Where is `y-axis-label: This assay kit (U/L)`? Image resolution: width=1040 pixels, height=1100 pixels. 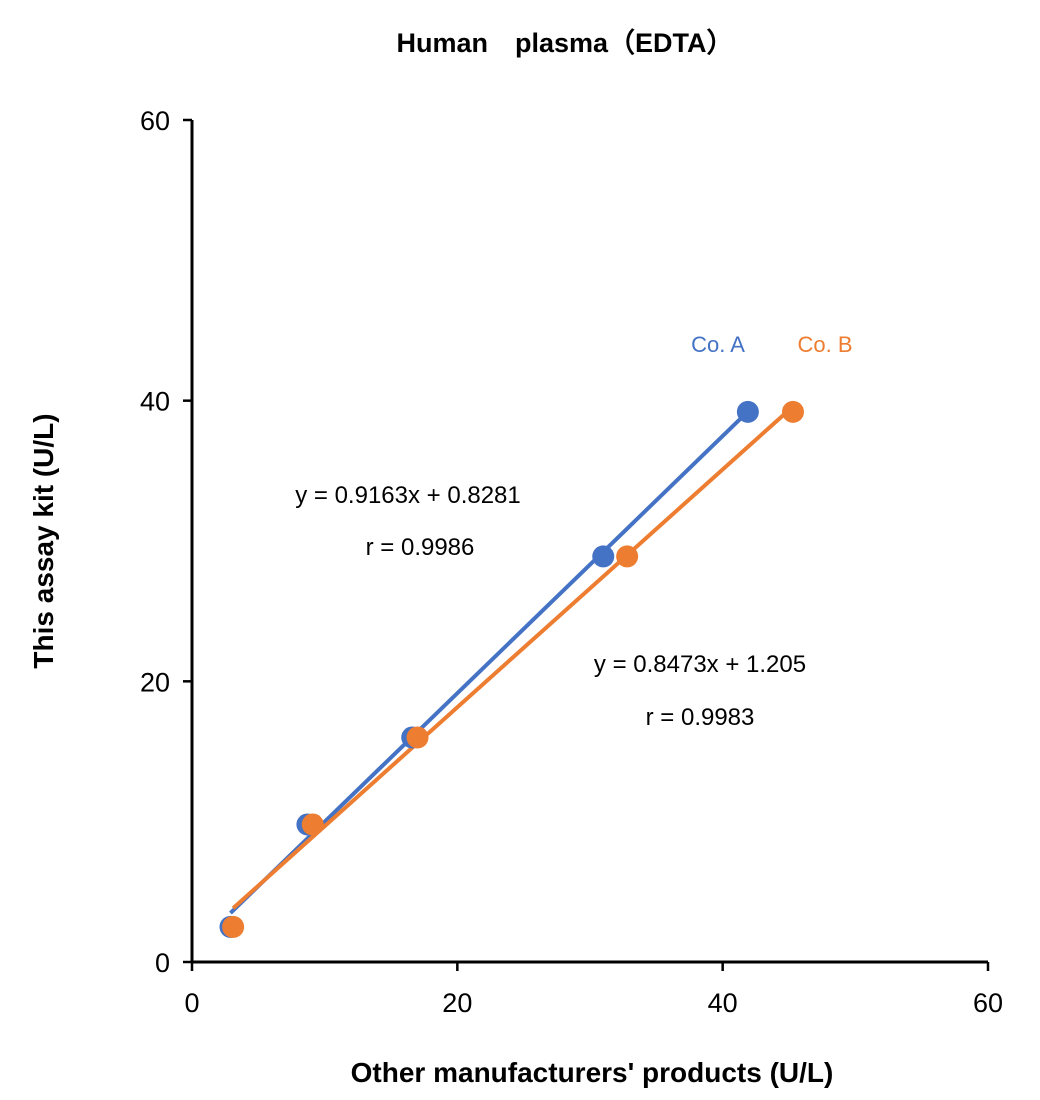 y-axis-label: This assay kit (U/L) is located at coordinates (43, 540).